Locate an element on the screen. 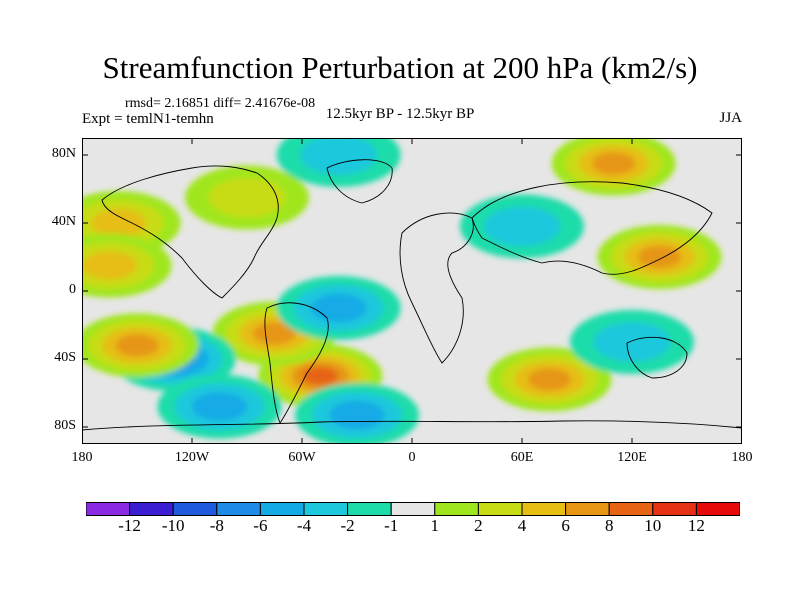 Image resolution: width=800 pixels, height=600 pixels. experiment-label: Expt = temlN1-temhn is located at coordinates (148, 119).